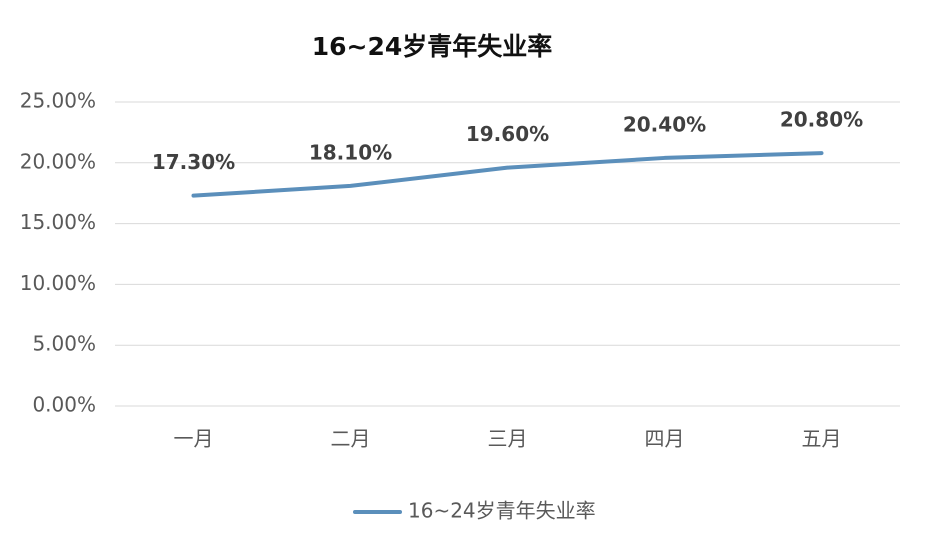 The width and height of the screenshot is (927, 558). What do you see at coordinates (64, 405) in the screenshot?
I see `y-tick-label: 0.00%` at bounding box center [64, 405].